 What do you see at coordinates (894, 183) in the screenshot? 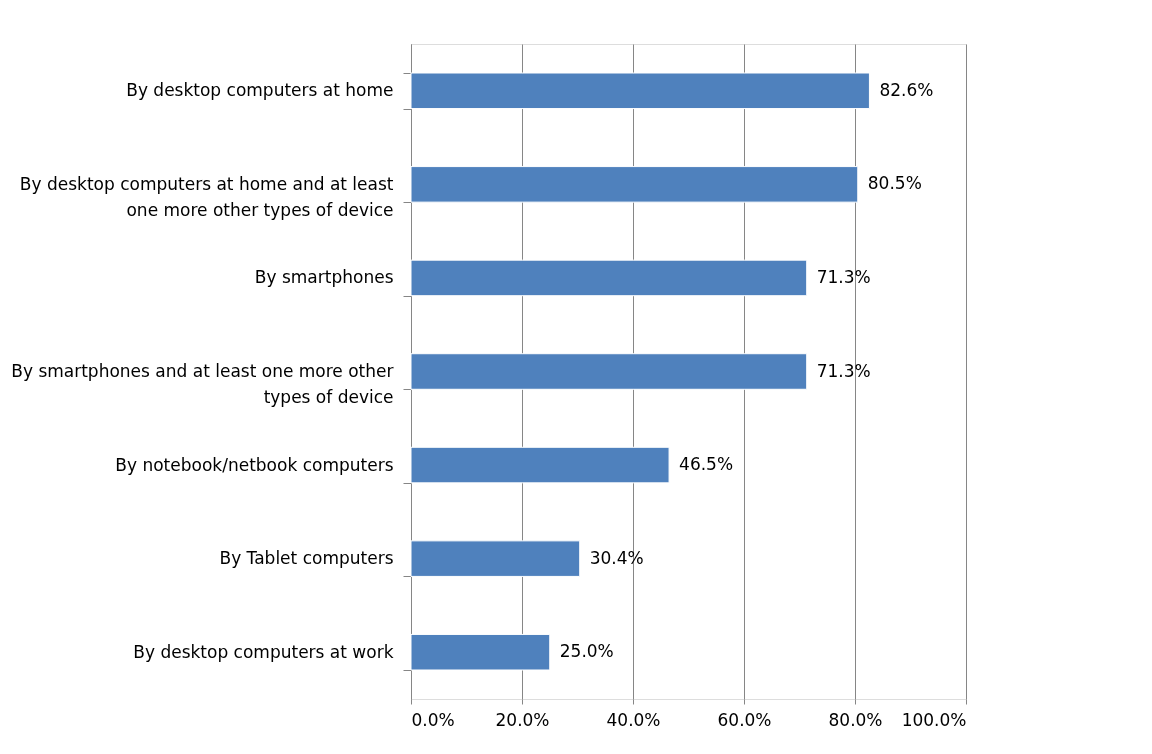
I see `data-label: 80.5%` at bounding box center [894, 183].